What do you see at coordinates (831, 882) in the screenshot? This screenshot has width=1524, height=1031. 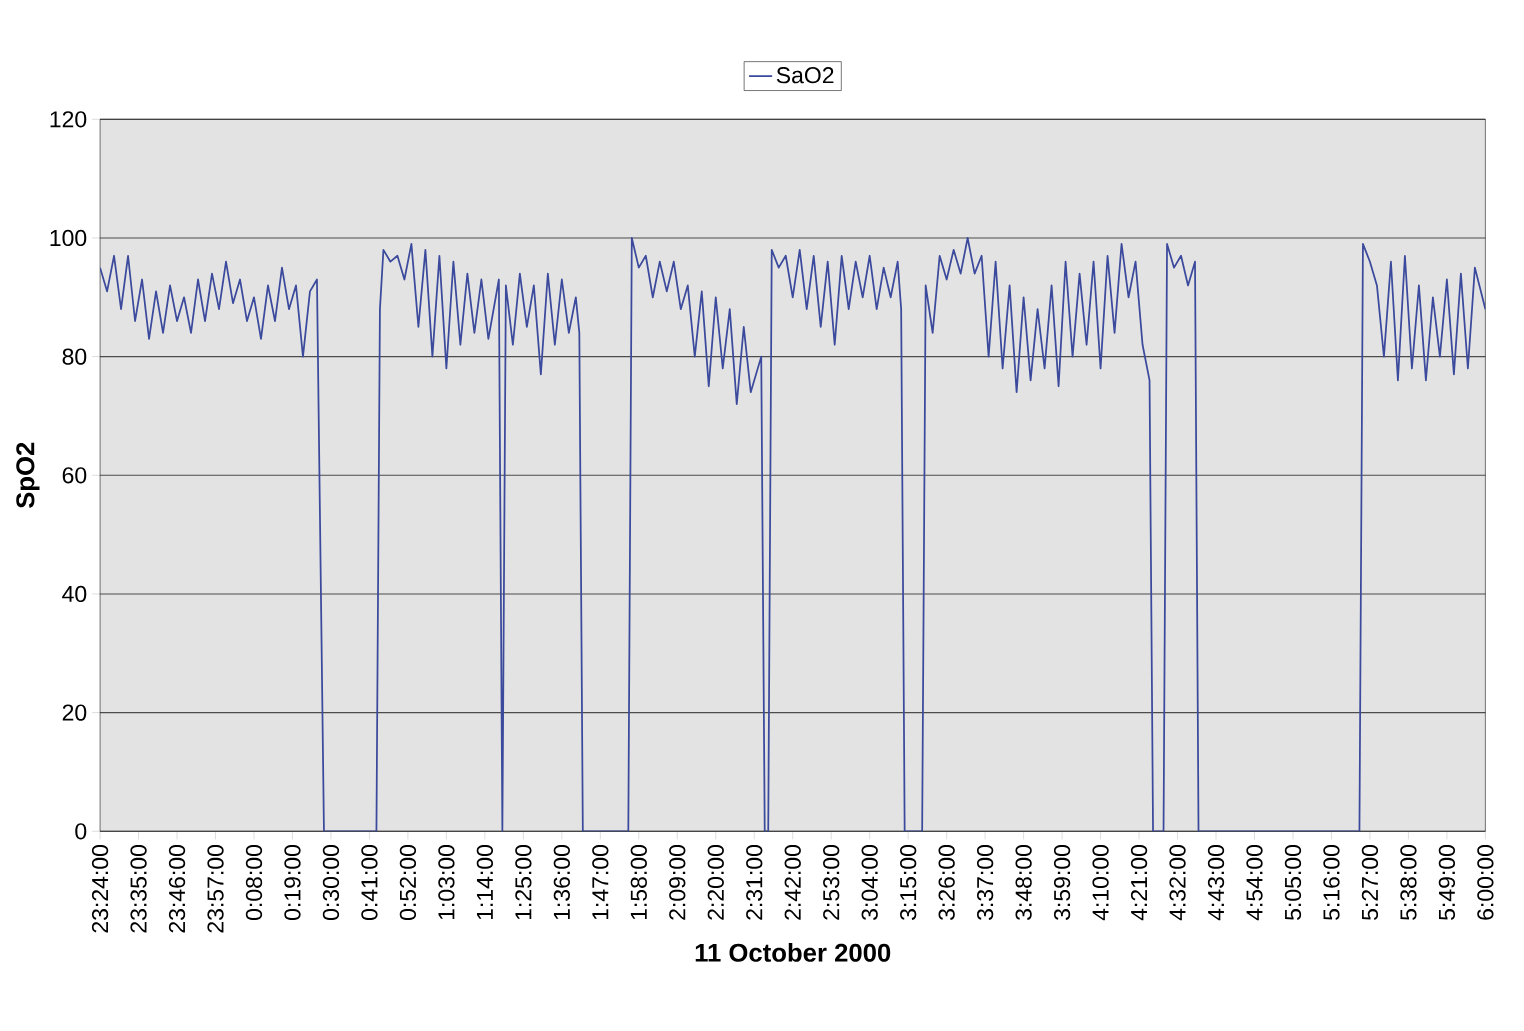 I see `x-tick-label: 2:53:00` at bounding box center [831, 882].